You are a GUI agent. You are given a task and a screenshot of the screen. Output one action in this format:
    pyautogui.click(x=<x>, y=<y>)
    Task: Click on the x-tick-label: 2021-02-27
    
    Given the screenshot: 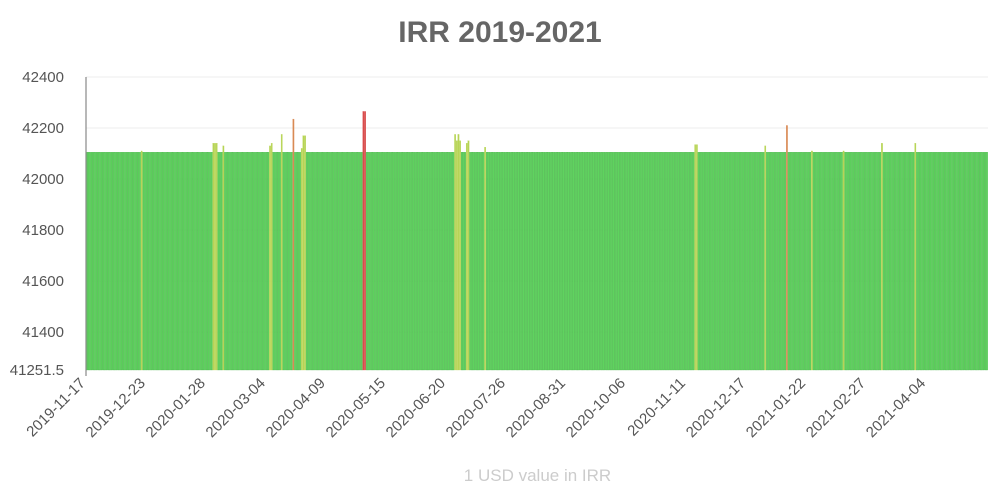 What is the action you would take?
    pyautogui.click(x=836, y=408)
    